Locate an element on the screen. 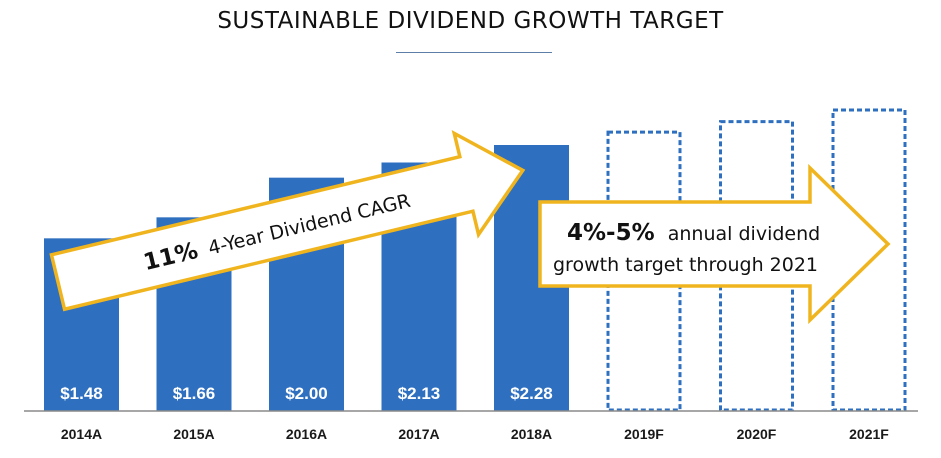 This screenshot has width=941, height=458. target-line1: 4%-5% annual dividend is located at coordinates (693, 233).